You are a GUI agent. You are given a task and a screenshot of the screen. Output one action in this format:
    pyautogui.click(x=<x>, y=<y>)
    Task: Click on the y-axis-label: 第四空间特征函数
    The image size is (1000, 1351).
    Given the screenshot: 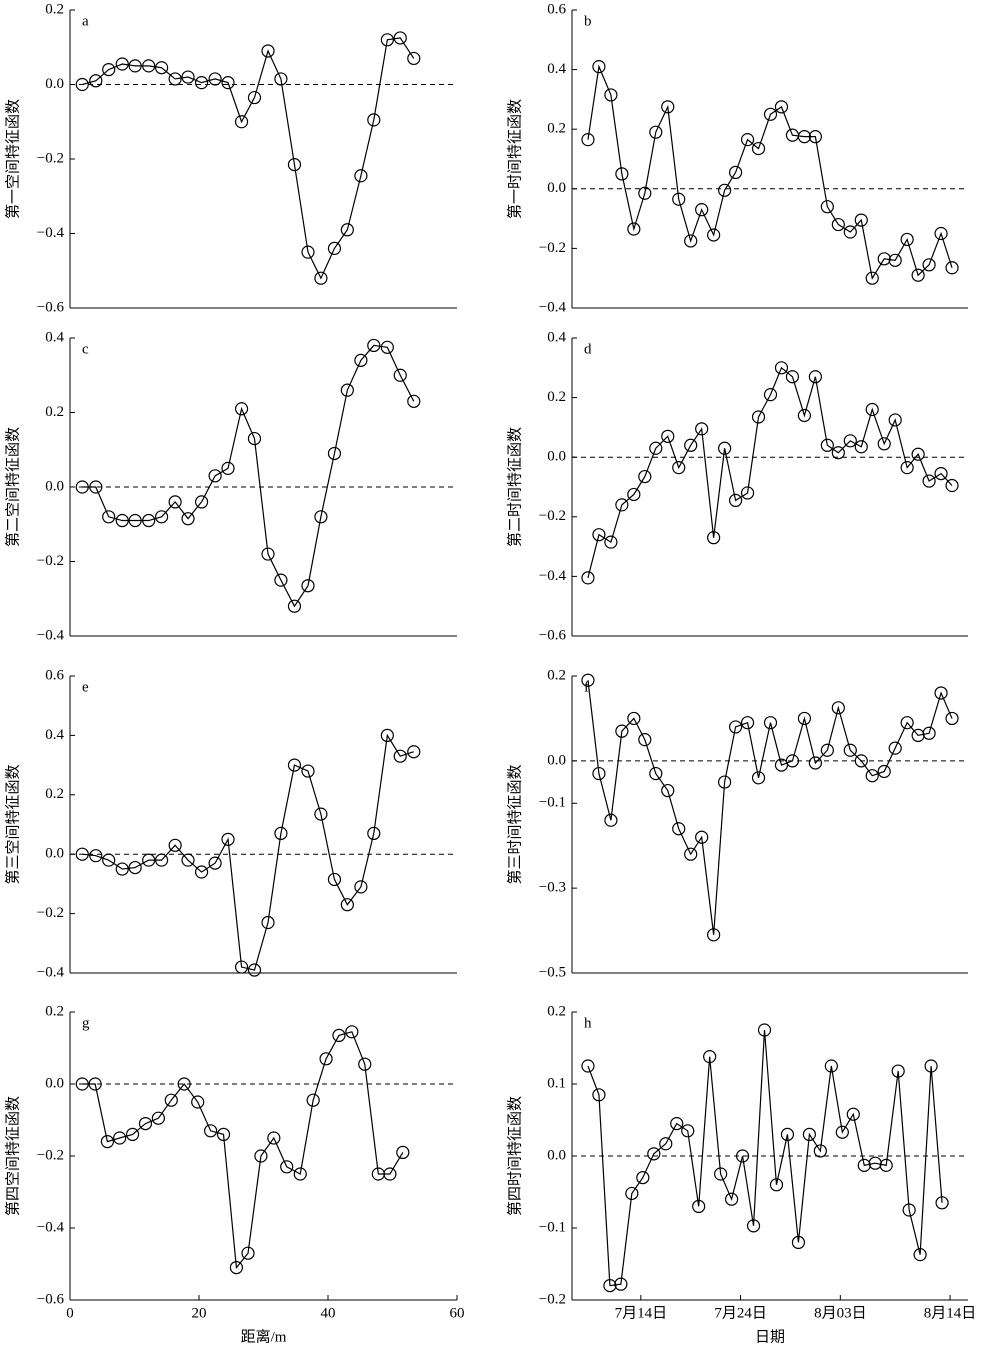 What is the action you would take?
    pyautogui.click(x=12, y=1156)
    